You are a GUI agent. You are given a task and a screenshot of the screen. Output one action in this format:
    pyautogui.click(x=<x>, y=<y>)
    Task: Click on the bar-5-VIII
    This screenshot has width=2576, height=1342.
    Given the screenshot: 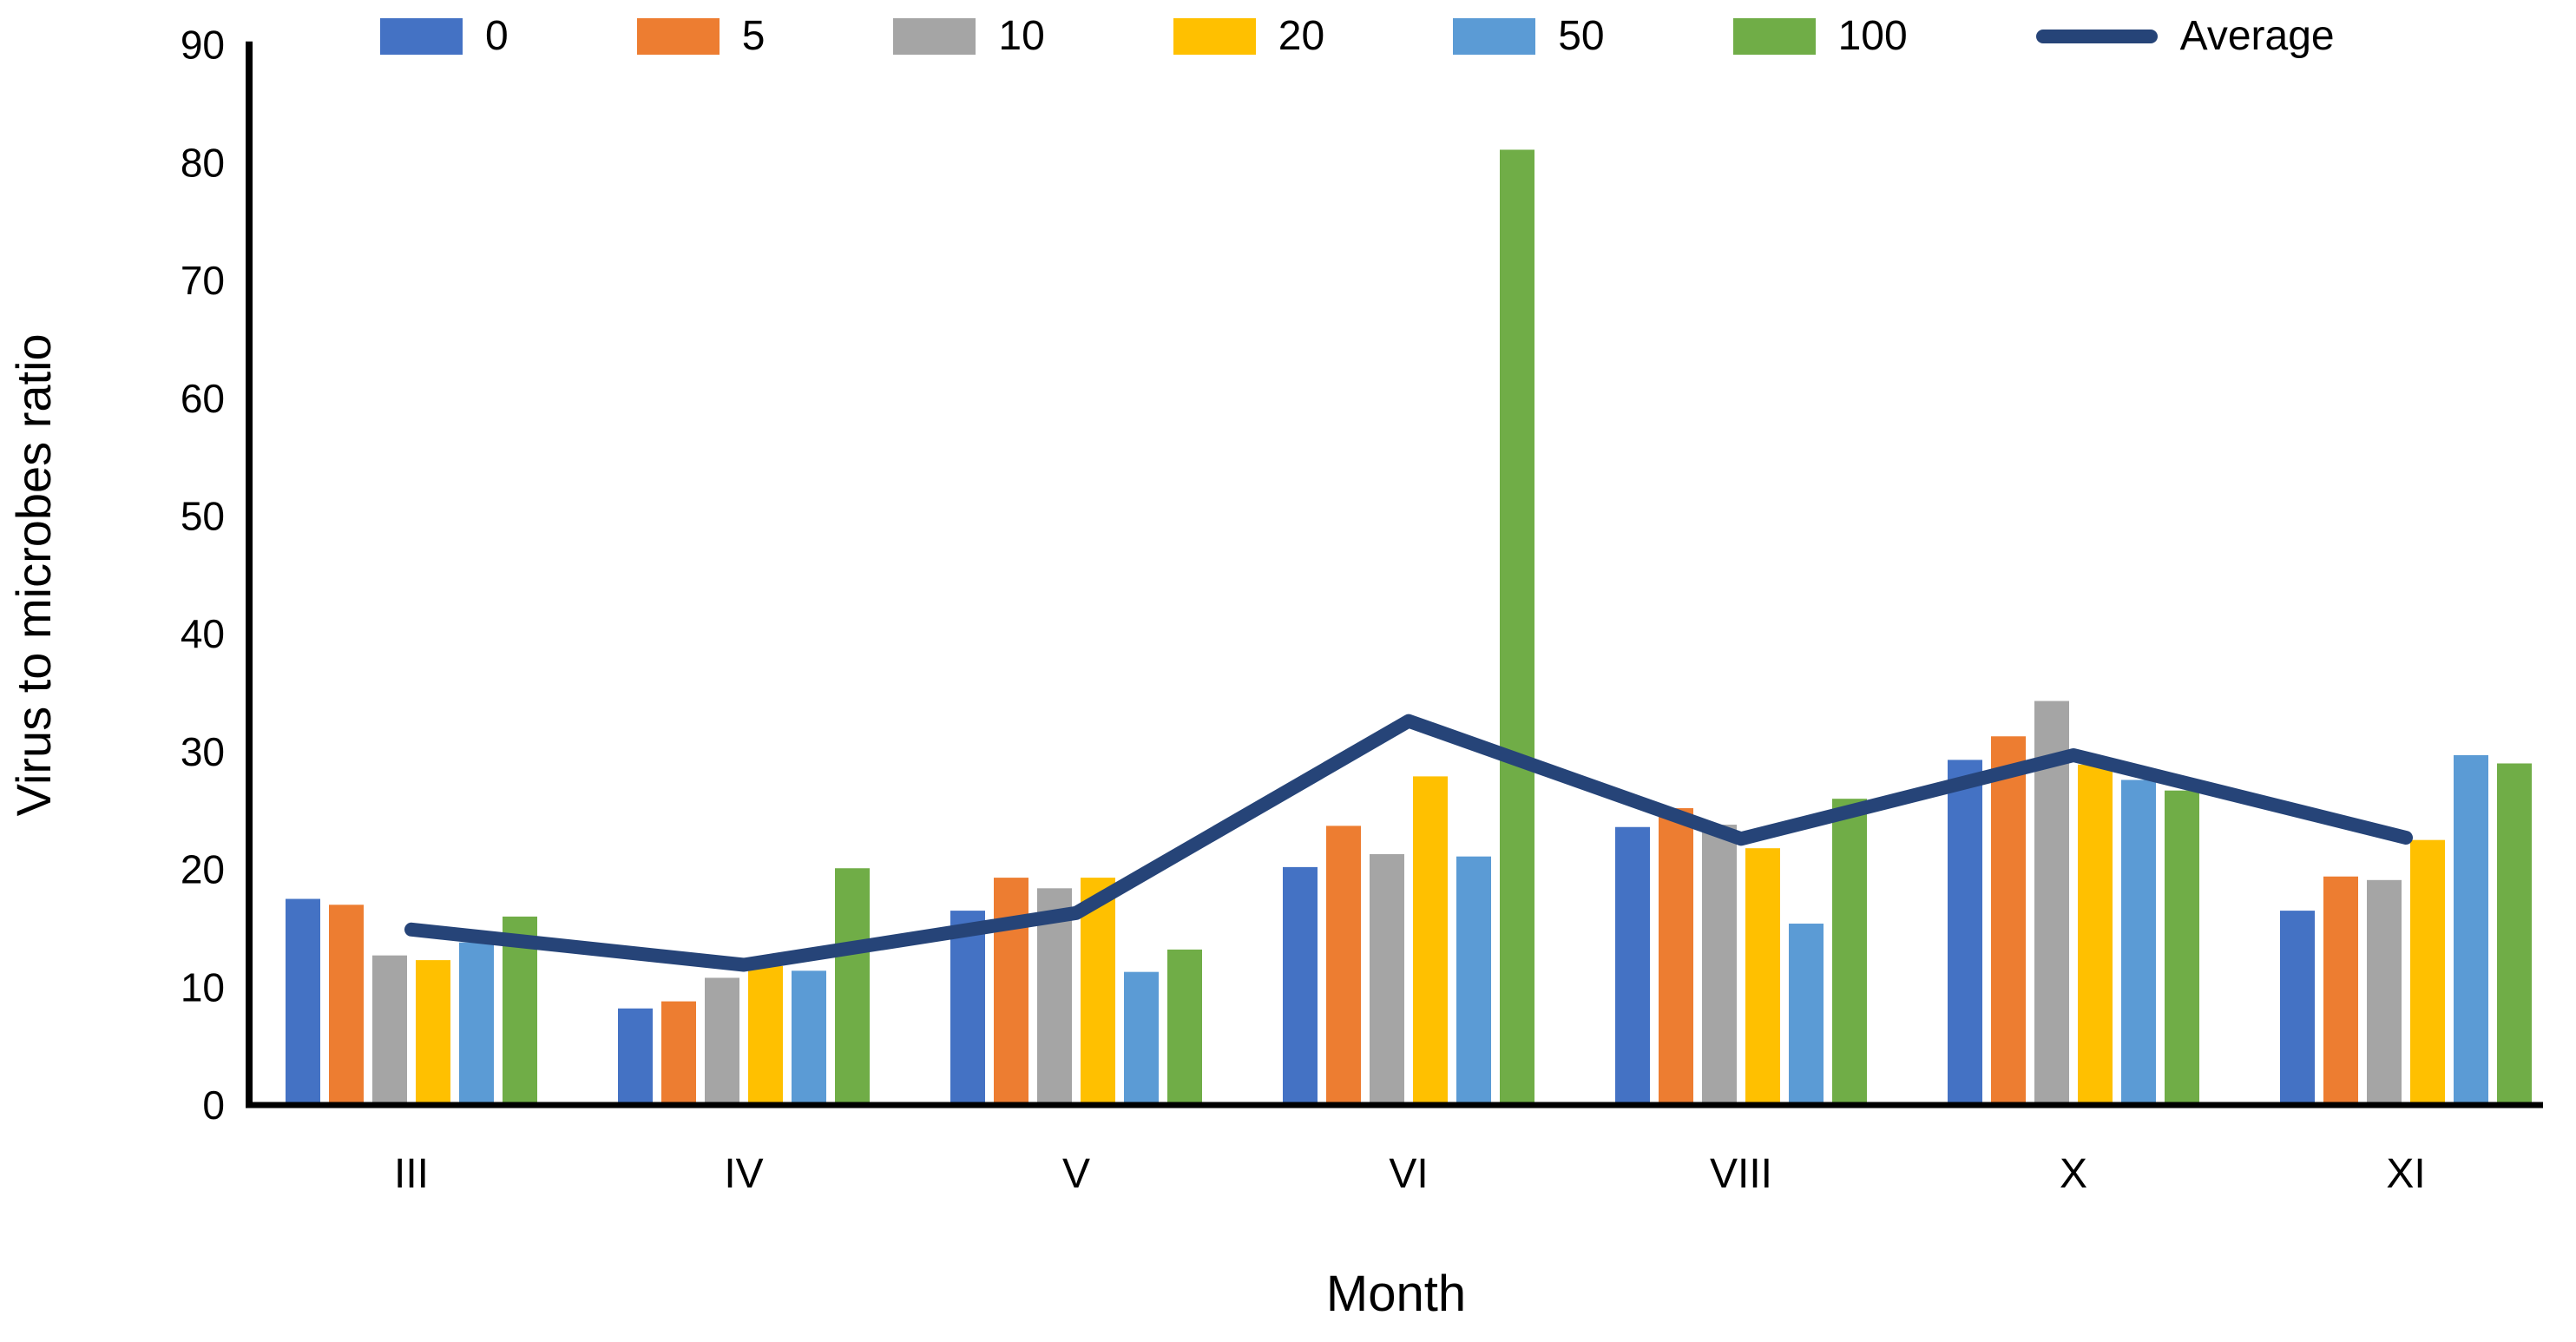 What is the action you would take?
    pyautogui.click(x=1676, y=956)
    